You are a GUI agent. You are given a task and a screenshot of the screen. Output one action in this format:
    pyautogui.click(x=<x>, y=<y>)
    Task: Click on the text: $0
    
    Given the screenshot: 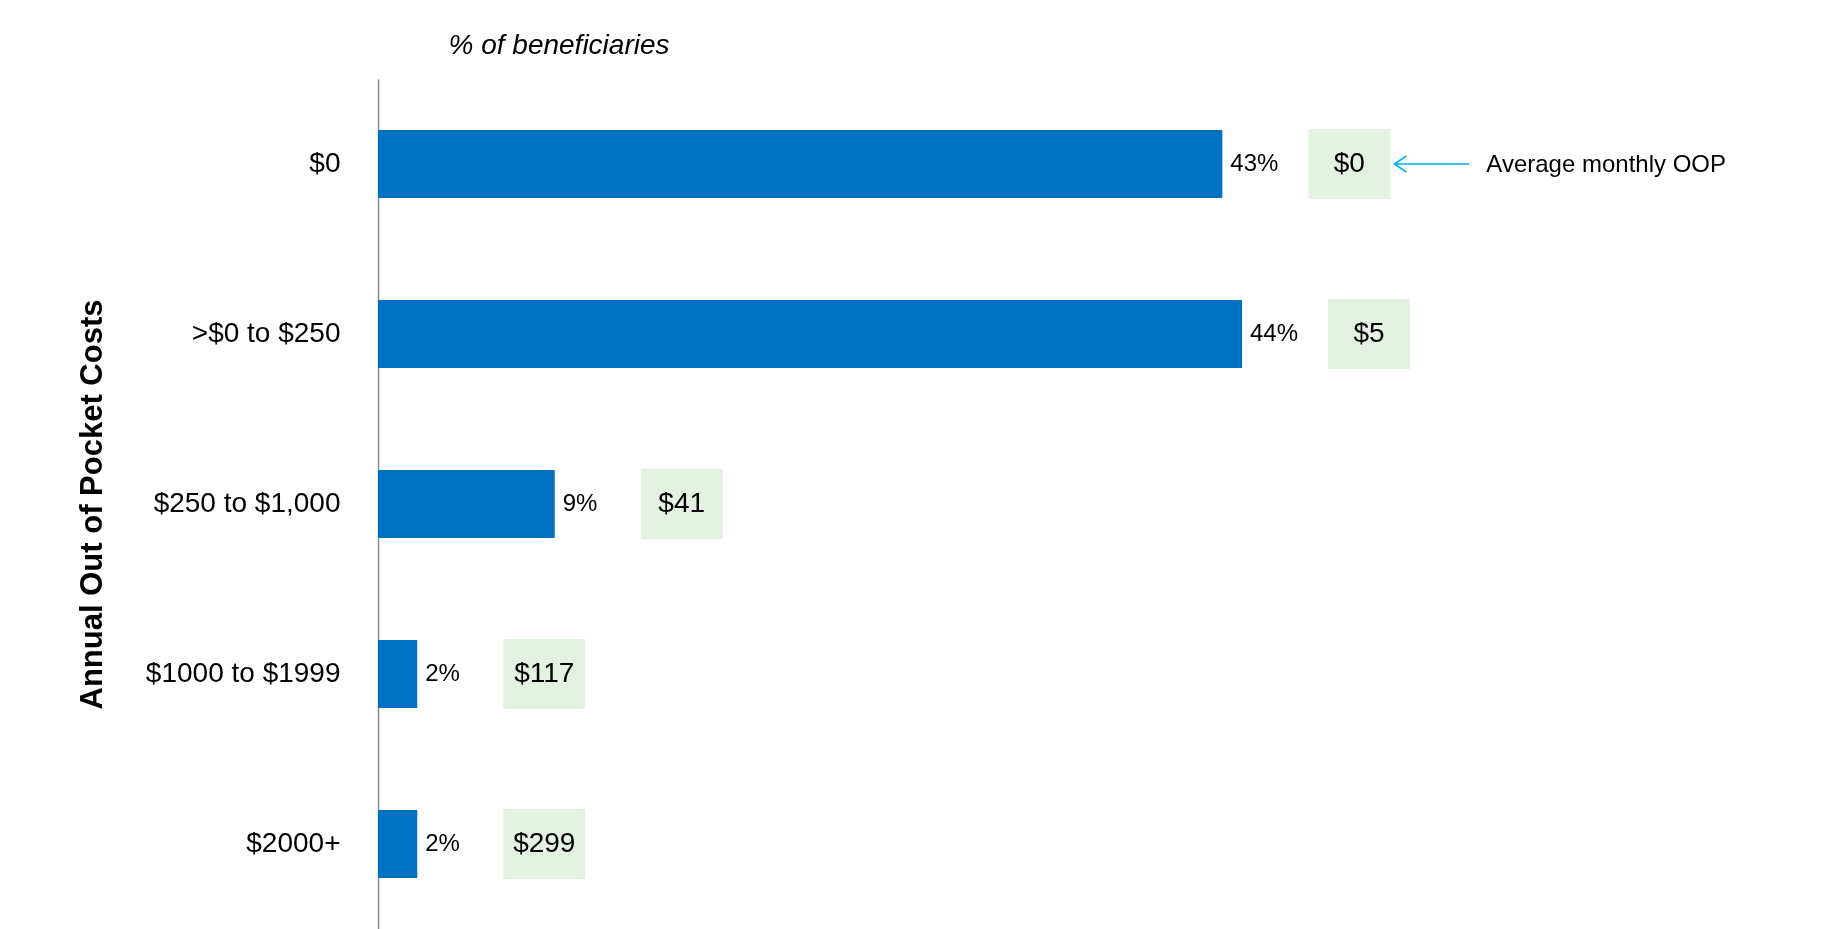 What is the action you would take?
    pyautogui.click(x=1349, y=162)
    